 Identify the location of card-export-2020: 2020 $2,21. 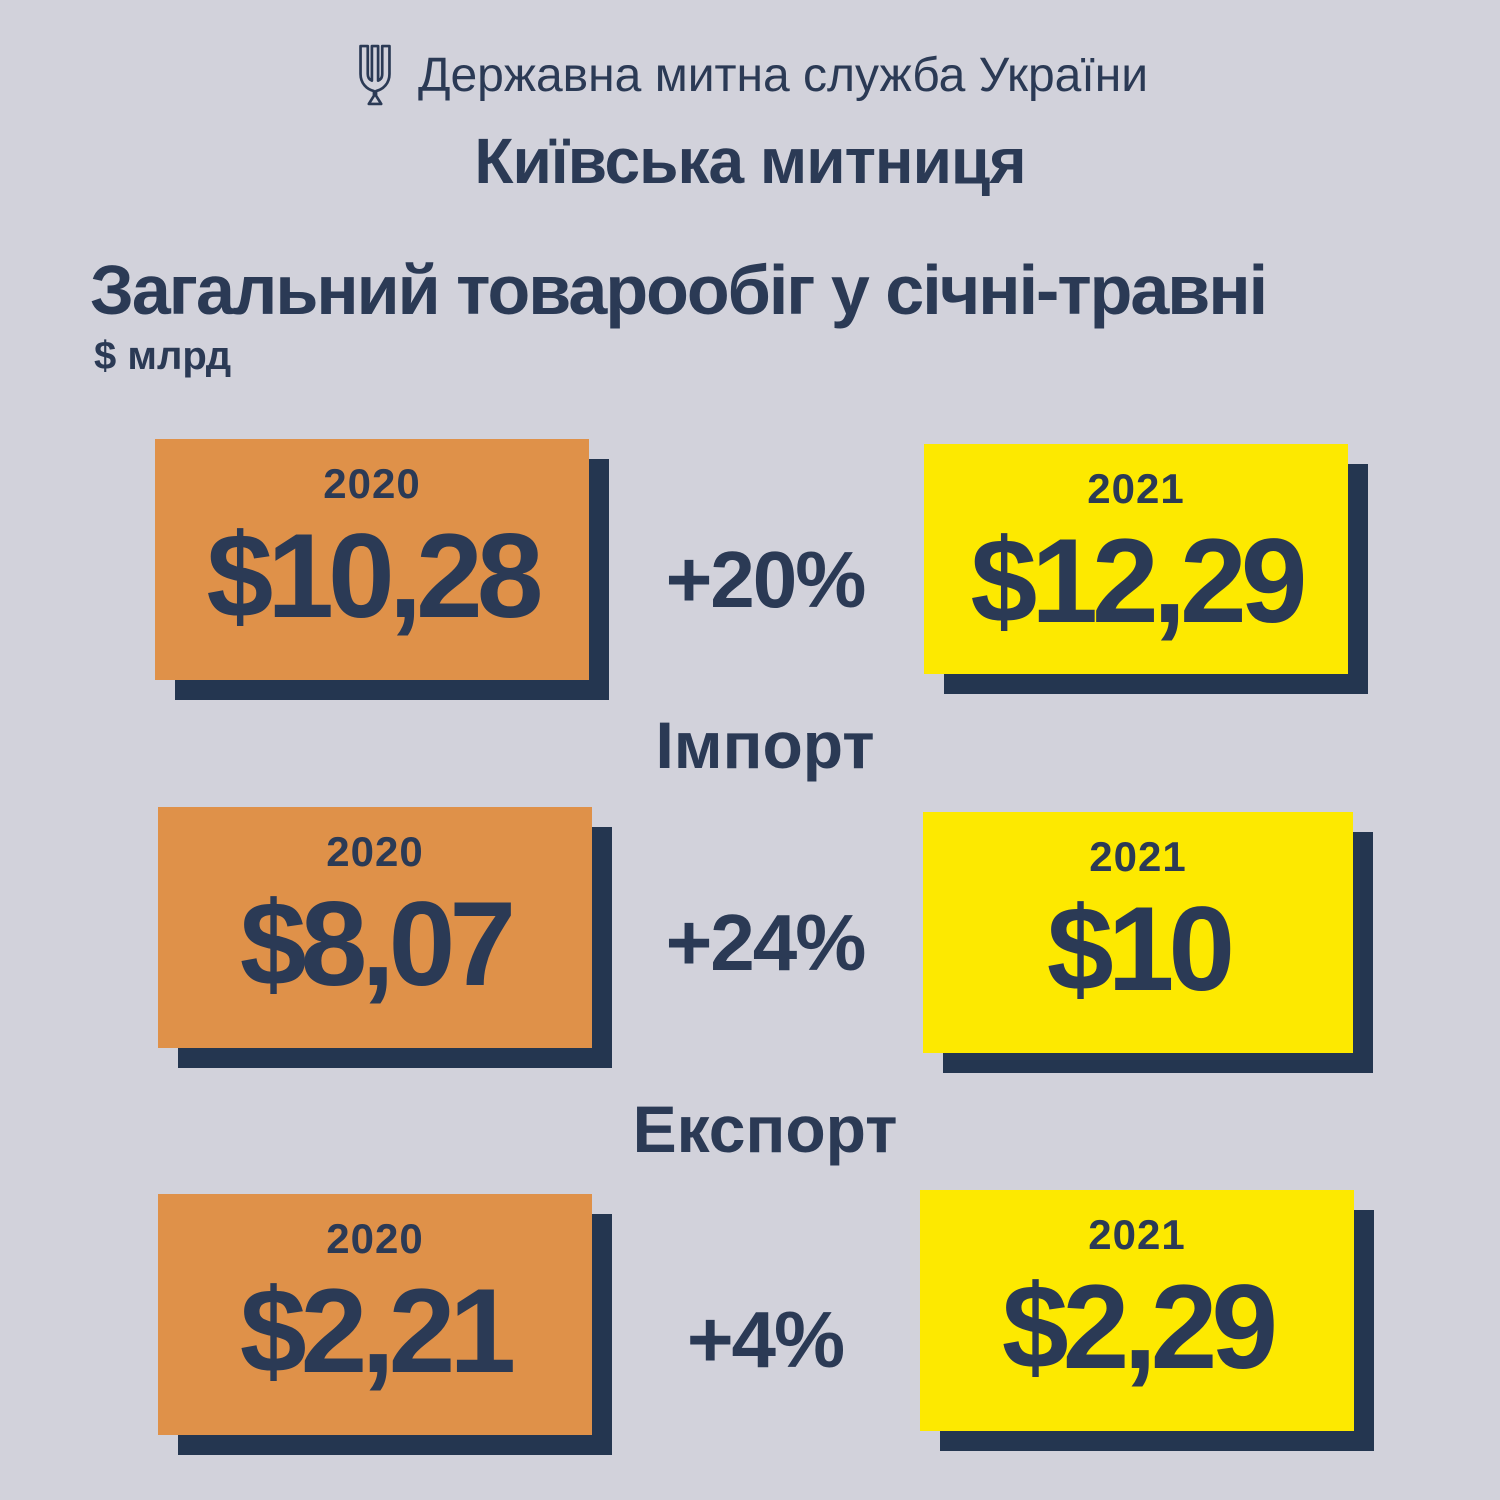
(375, 1314).